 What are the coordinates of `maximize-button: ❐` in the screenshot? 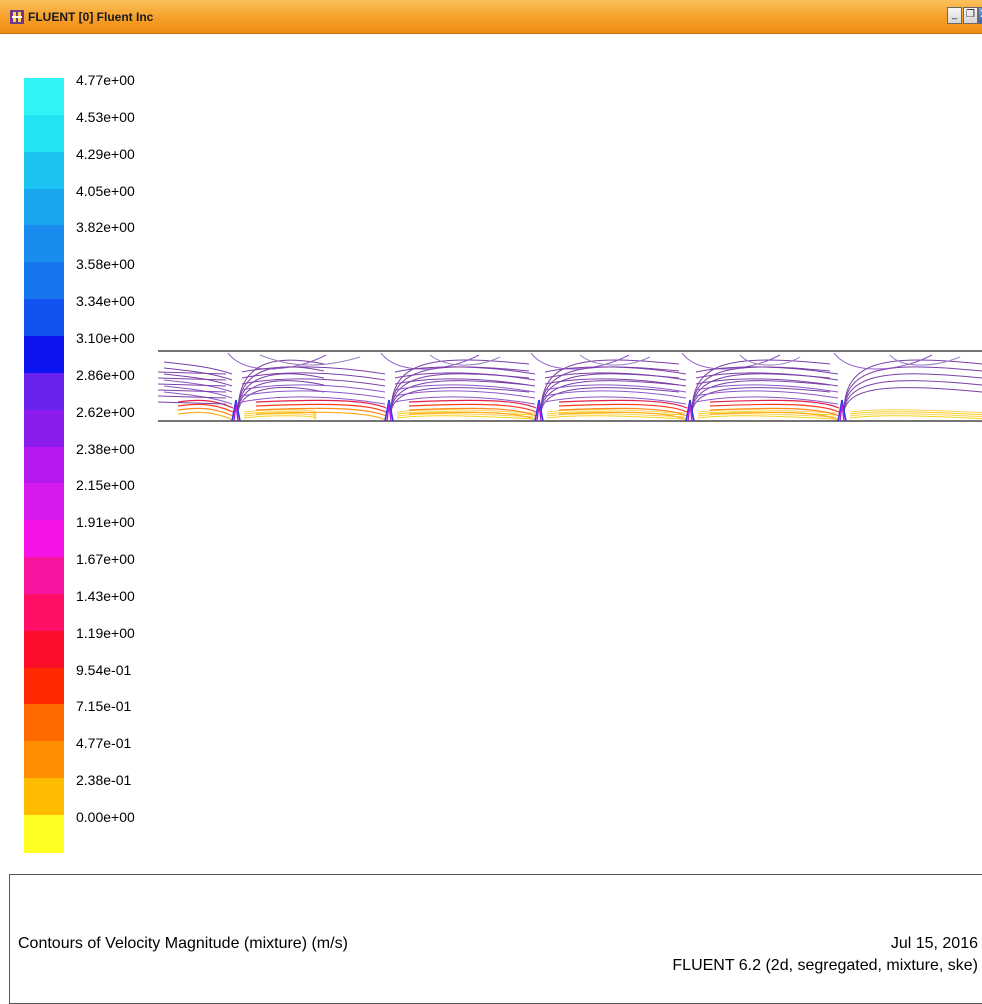 It's located at (970, 15).